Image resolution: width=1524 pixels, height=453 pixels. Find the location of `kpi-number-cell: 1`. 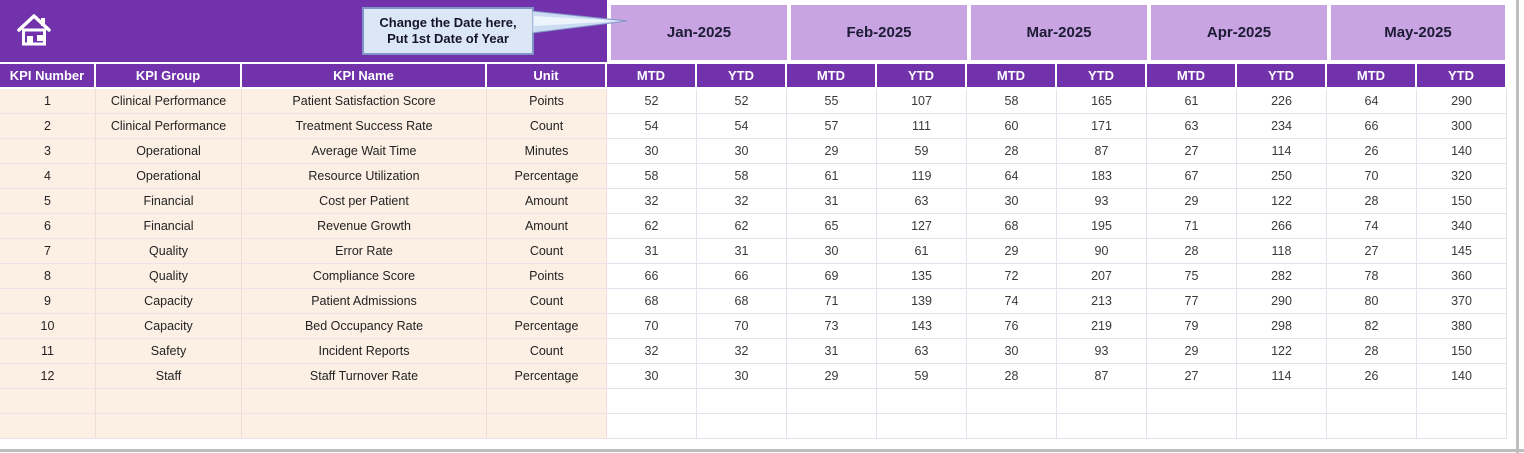

kpi-number-cell: 1 is located at coordinates (48, 101).